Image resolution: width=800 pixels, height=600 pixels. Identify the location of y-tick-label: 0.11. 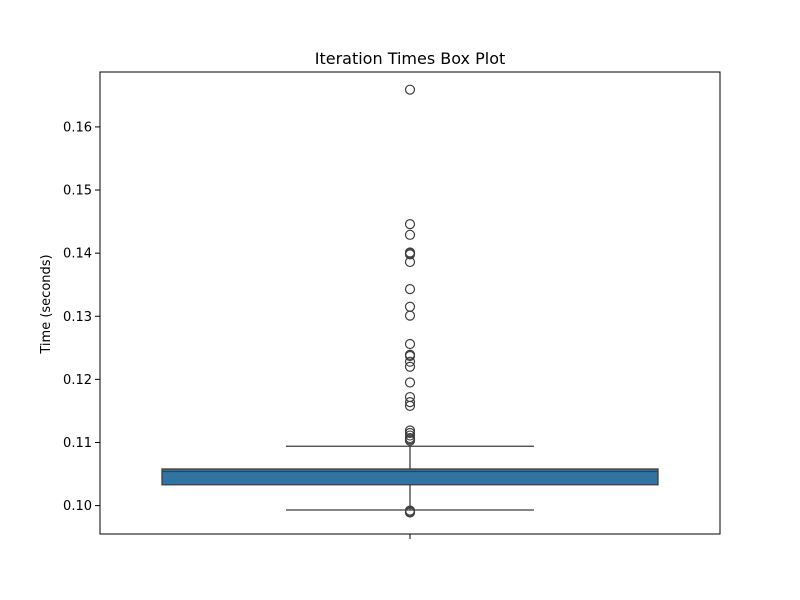
(77, 443).